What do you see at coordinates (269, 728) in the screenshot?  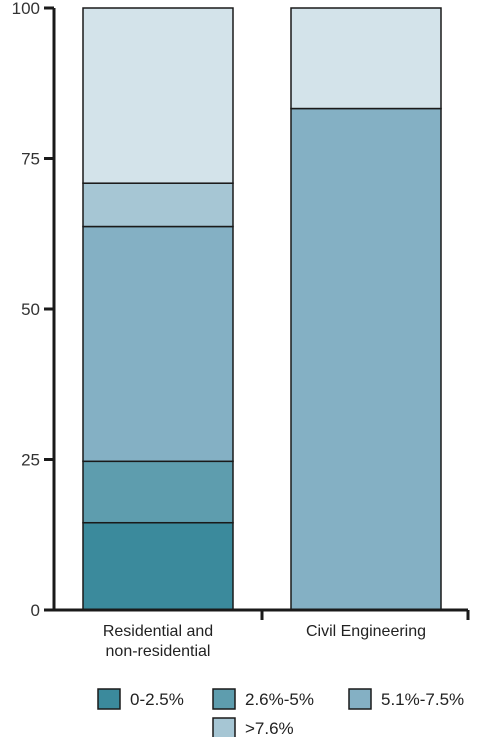 I see `legend-label: >7.6%` at bounding box center [269, 728].